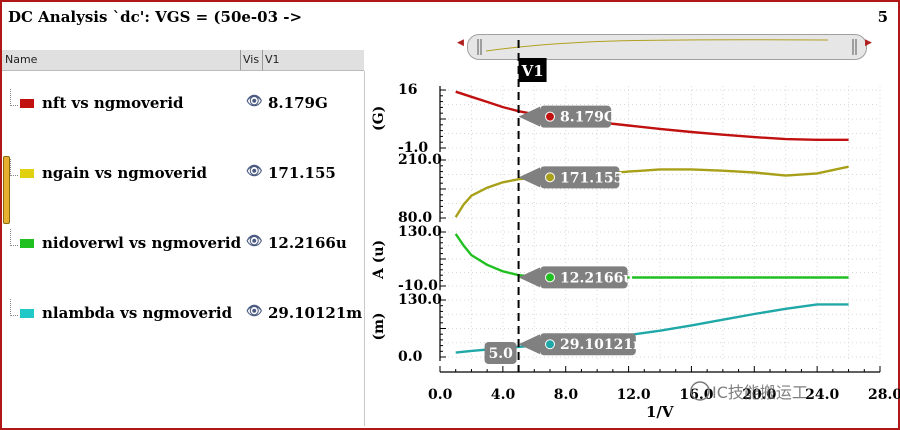  What do you see at coordinates (298, 103) in the screenshot?
I see `signal-value: 8.179G` at bounding box center [298, 103].